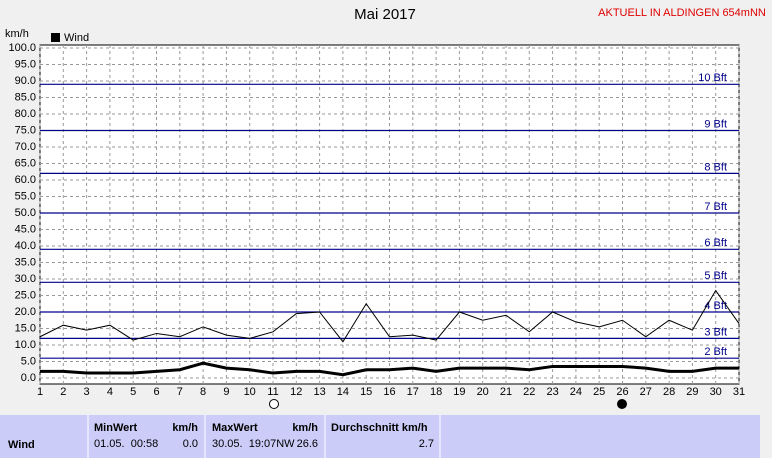 The height and width of the screenshot is (458, 772). I want to click on x-tick-label: 1, so click(40, 392).